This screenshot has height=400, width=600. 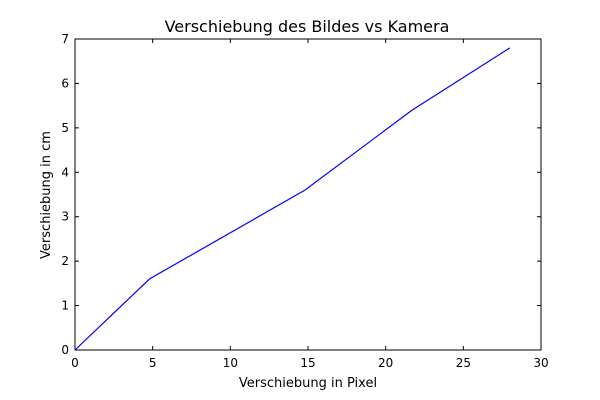 What do you see at coordinates (65, 172) in the screenshot?
I see `y-tick-label: 4` at bounding box center [65, 172].